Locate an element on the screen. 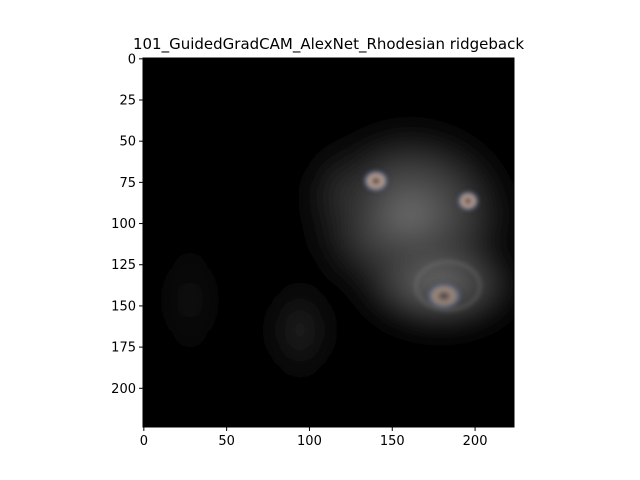  x-tick-label: 150 is located at coordinates (392, 441).